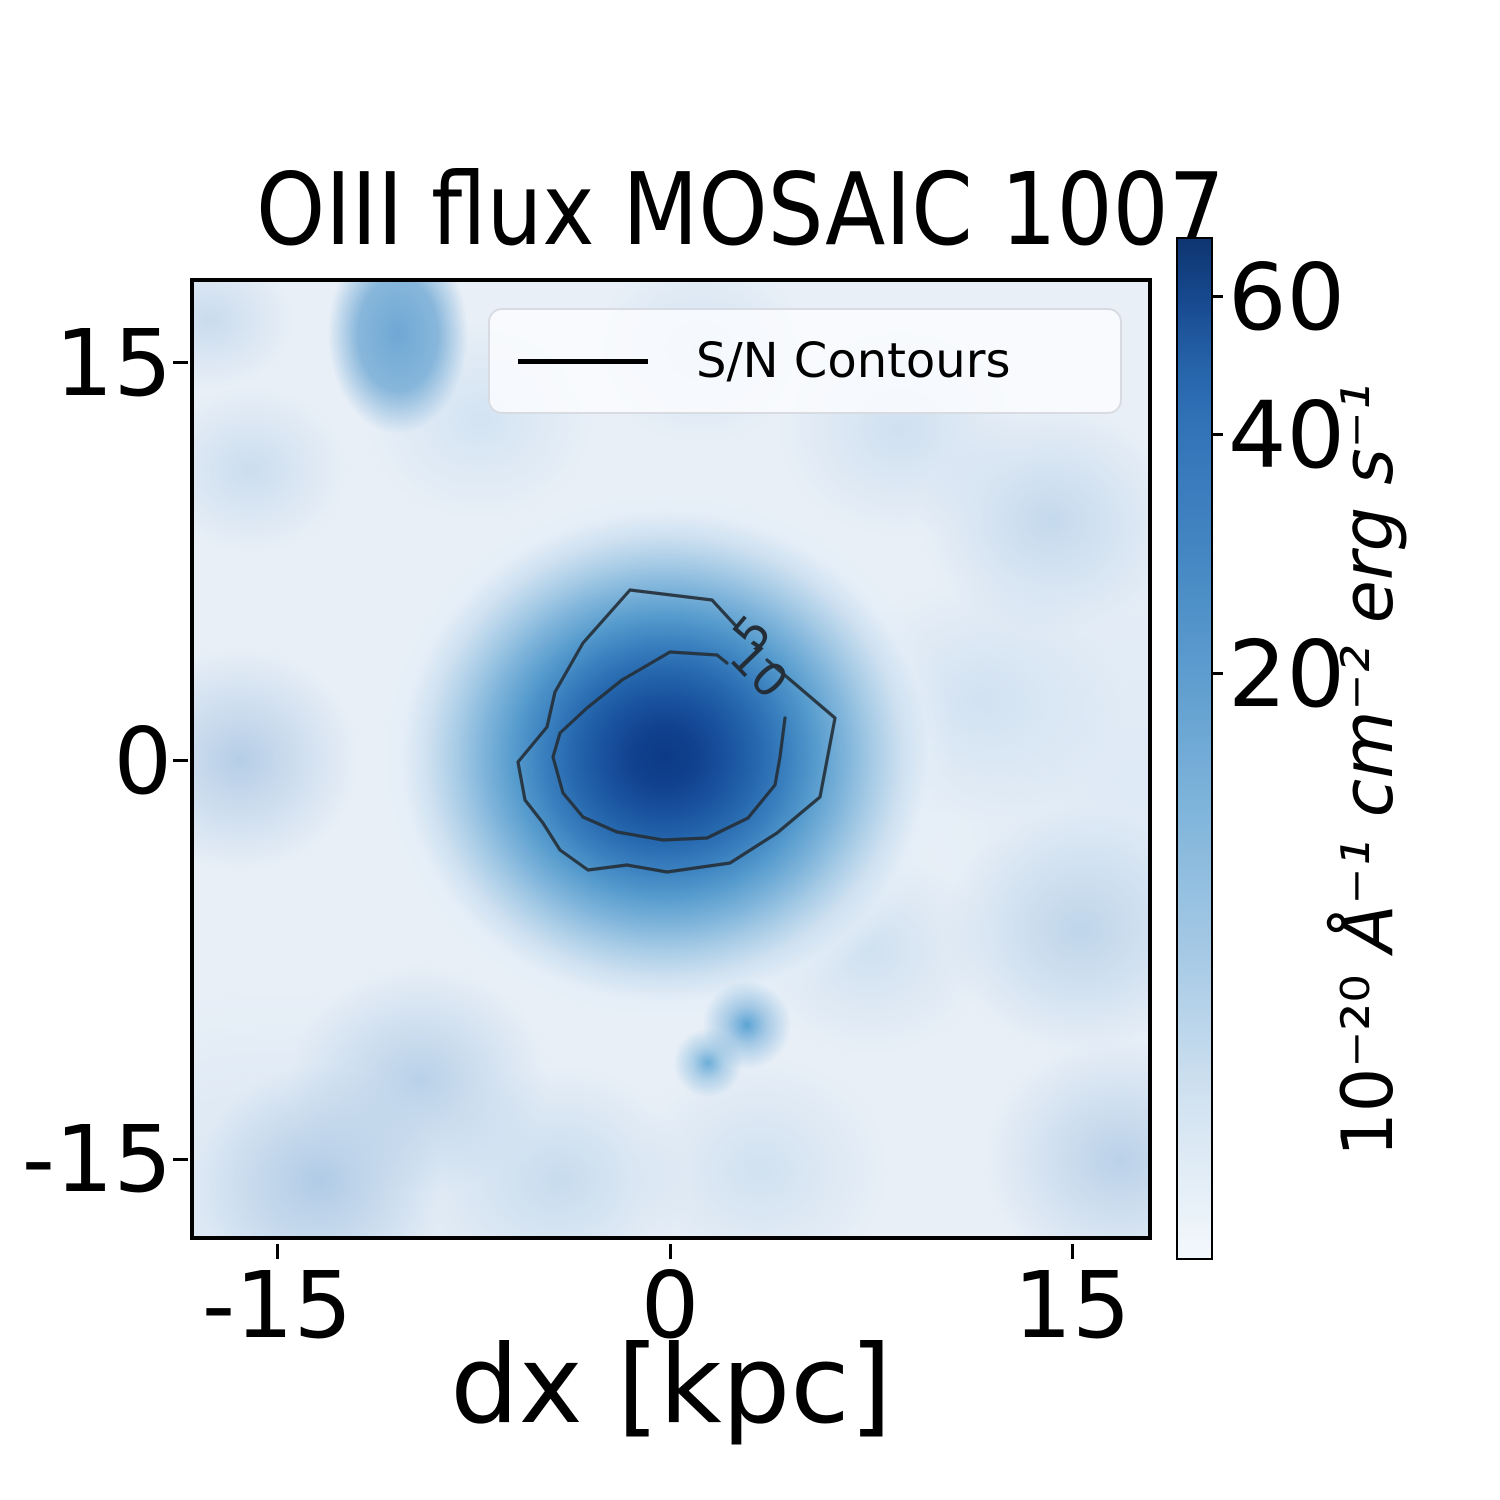 This screenshot has width=1500, height=1500. Describe the element at coordinates (1368, 1065) in the screenshot. I see `colorbar-label-prefix: 10⁻²⁰` at that location.